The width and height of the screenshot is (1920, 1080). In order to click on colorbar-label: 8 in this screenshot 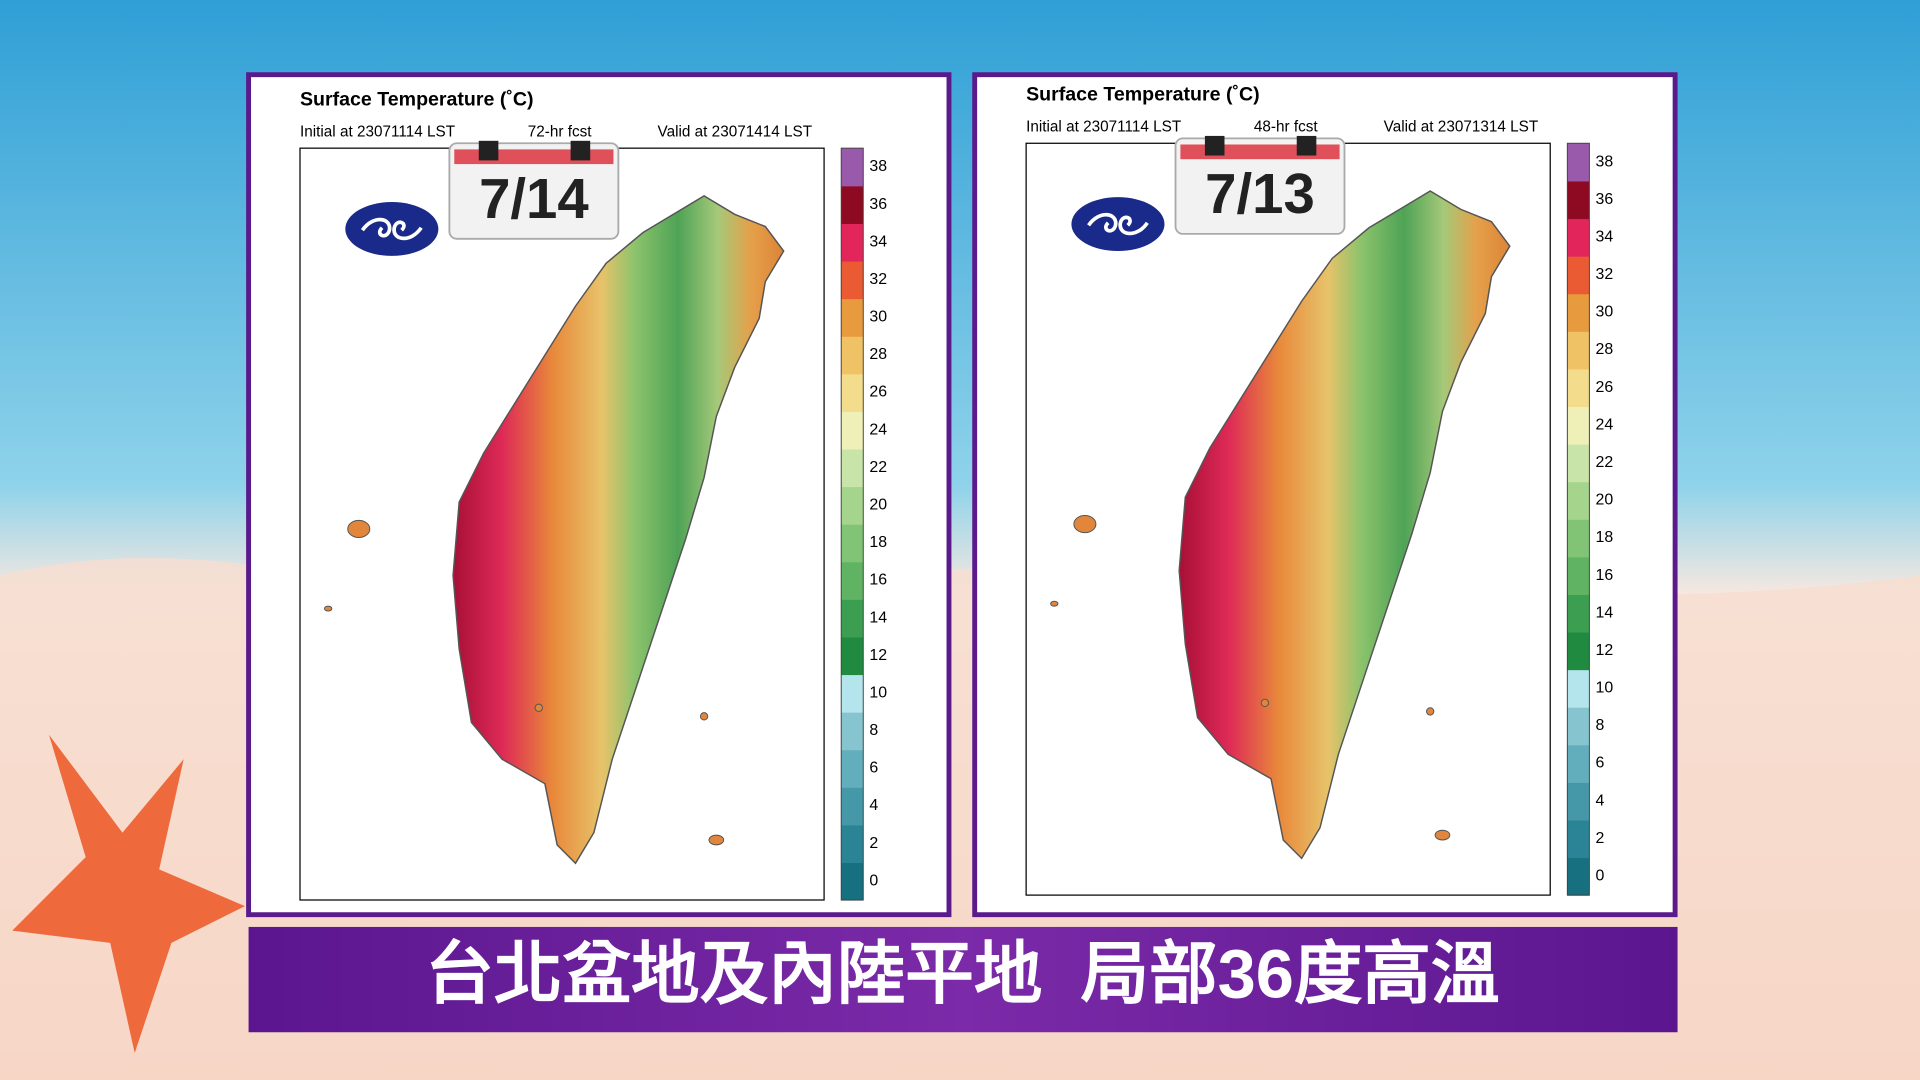, I will do `click(873, 730)`.